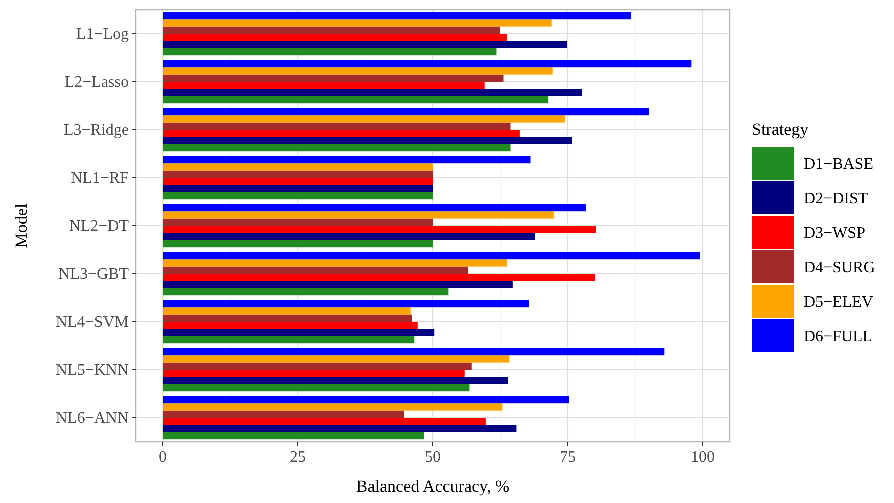 The image size is (894, 503). Describe the element at coordinates (94, 274) in the screenshot. I see `y-tick-label: NL3−GBT` at that location.